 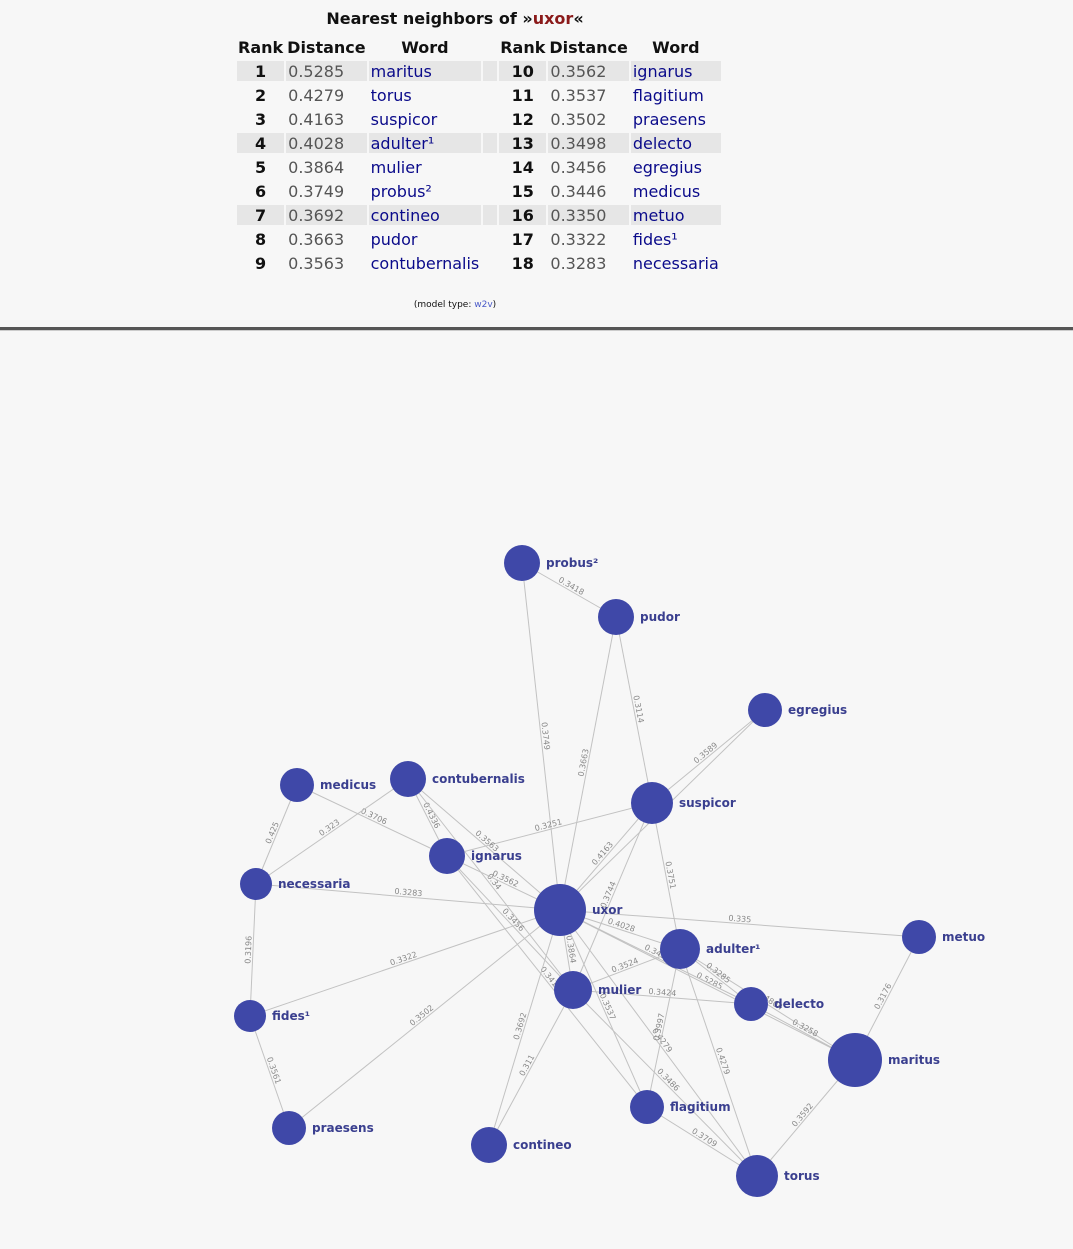 What do you see at coordinates (652, 803) in the screenshot?
I see `graph-node-suspicor` at bounding box center [652, 803].